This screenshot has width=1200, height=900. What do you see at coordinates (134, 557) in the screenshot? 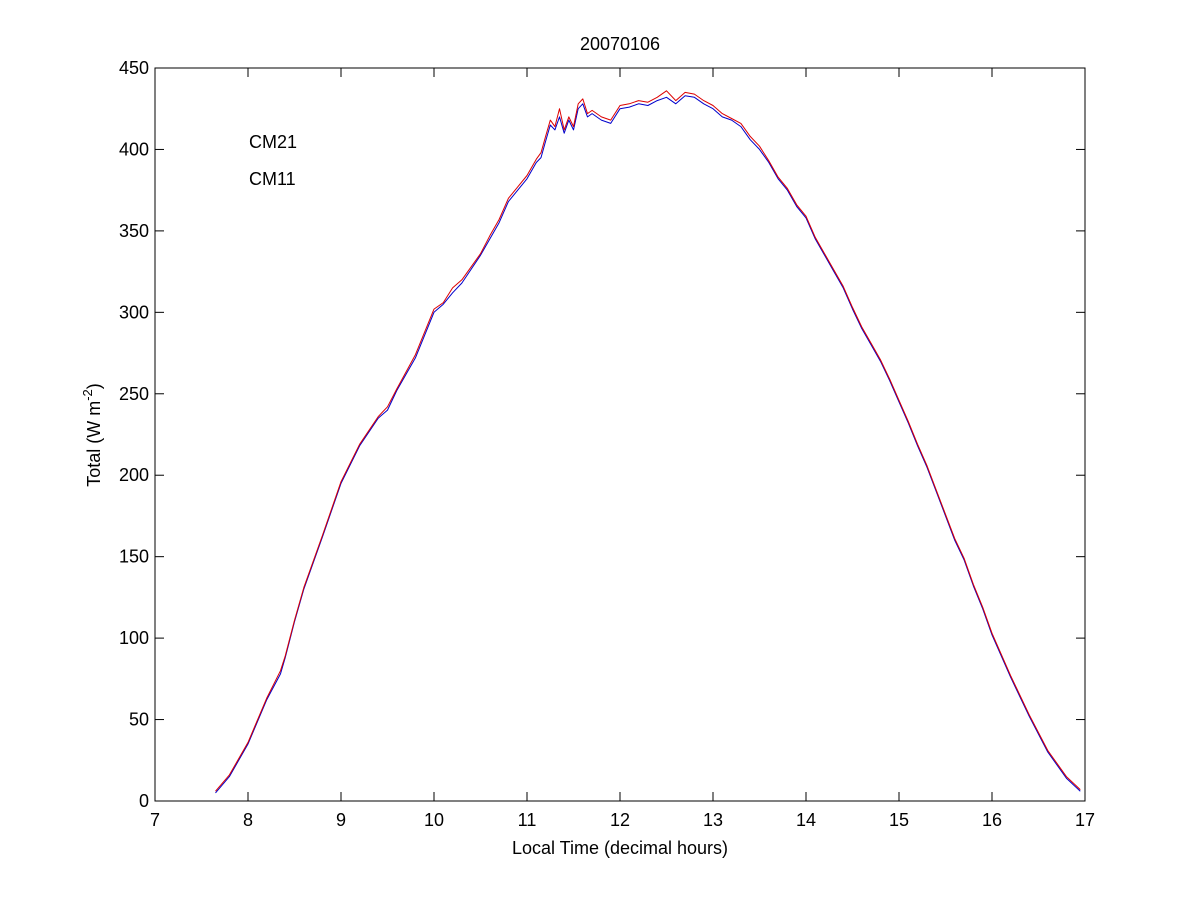
I see `y-tick-label: 150` at bounding box center [134, 557].